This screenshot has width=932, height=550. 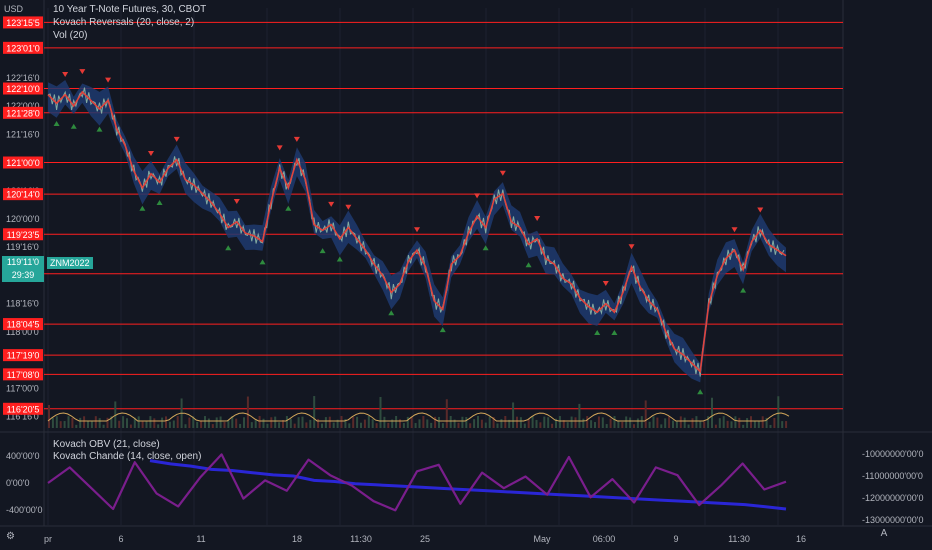 What do you see at coordinates (23, 235) in the screenshot?
I see `level-label: 119'23'5` at bounding box center [23, 235].